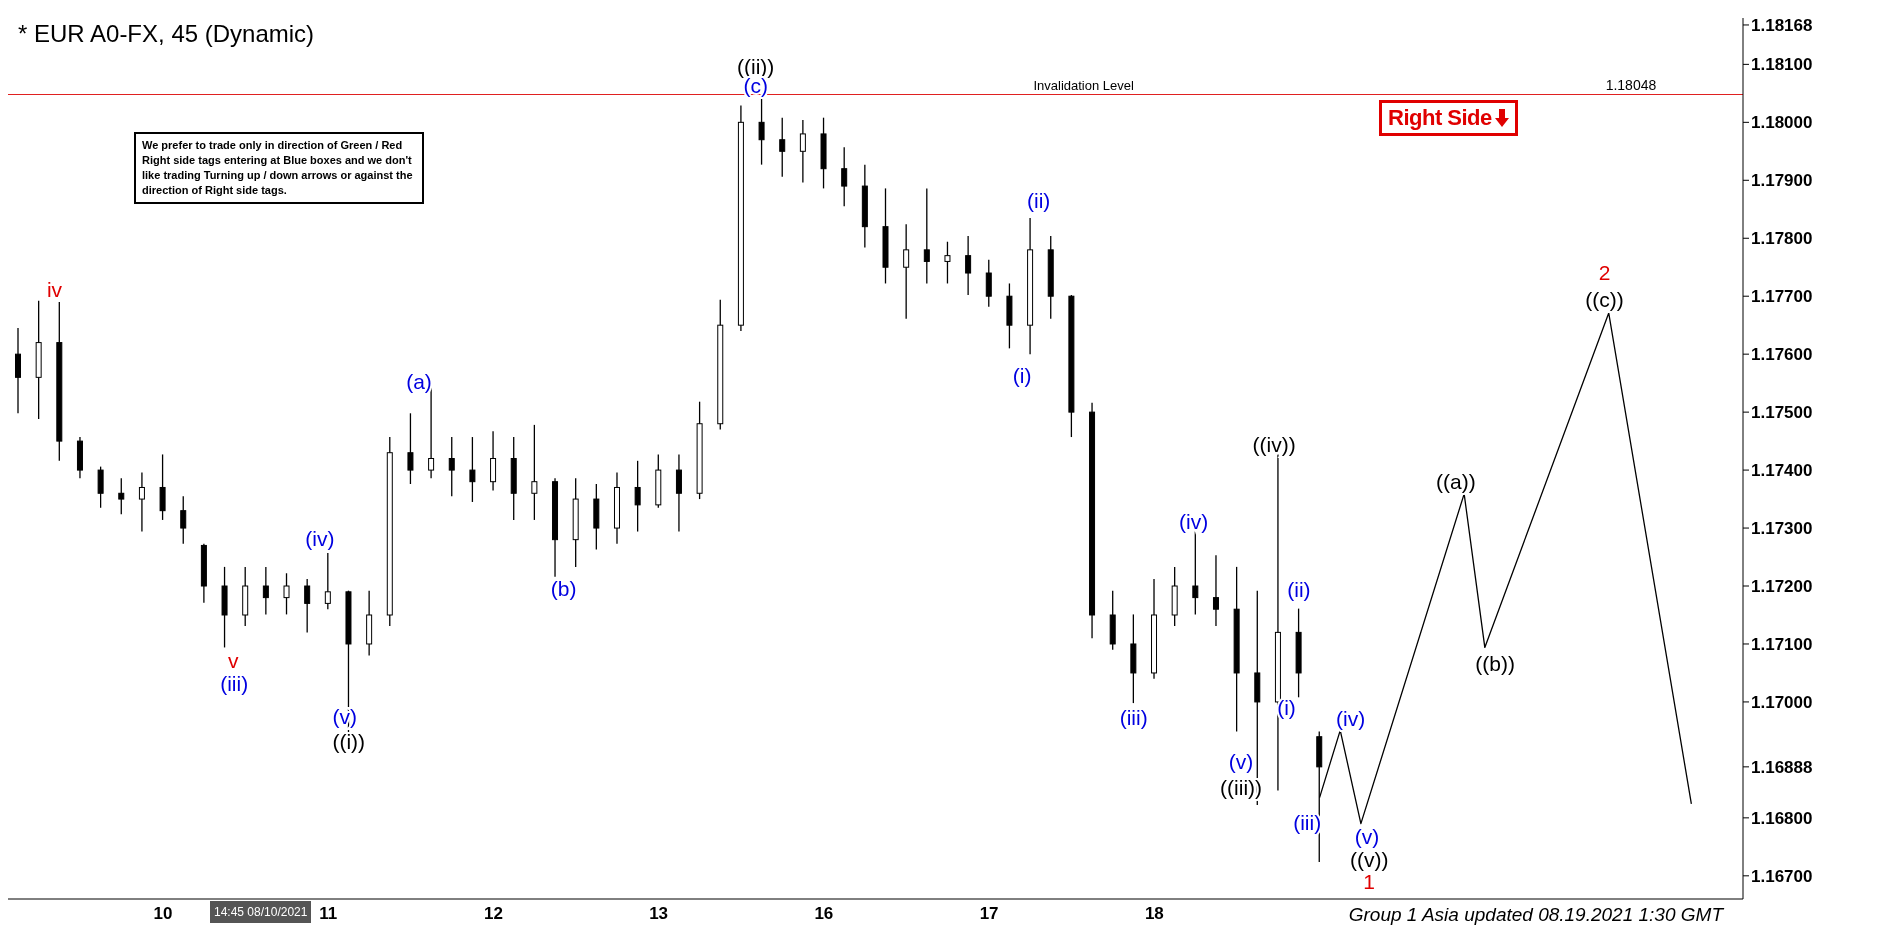  What do you see at coordinates (756, 67) in the screenshot?
I see `annotation: ((ii))` at bounding box center [756, 67].